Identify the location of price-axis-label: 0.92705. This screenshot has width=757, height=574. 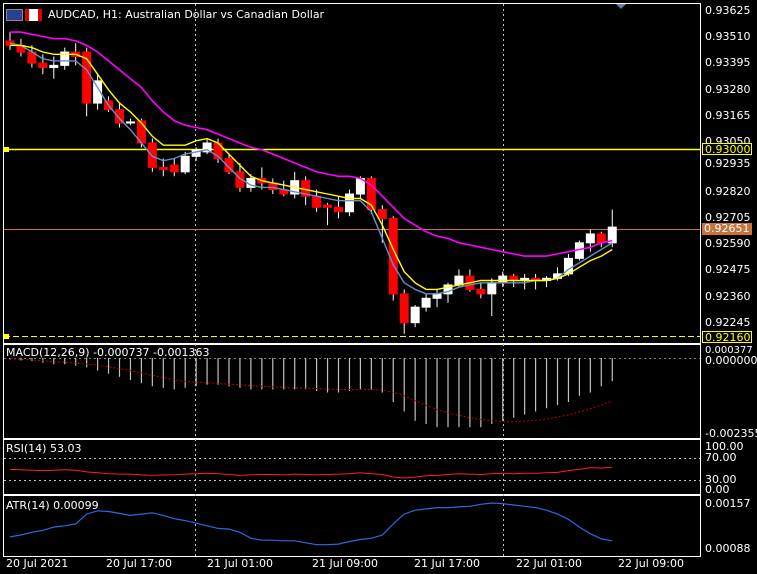
(728, 217).